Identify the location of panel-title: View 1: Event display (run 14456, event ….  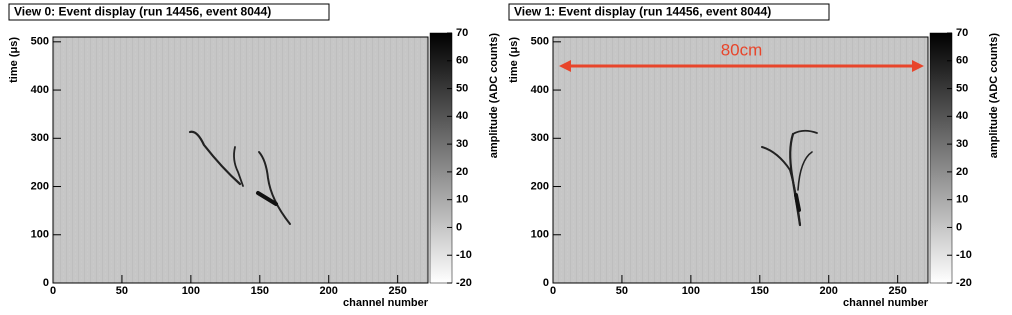
(642, 12).